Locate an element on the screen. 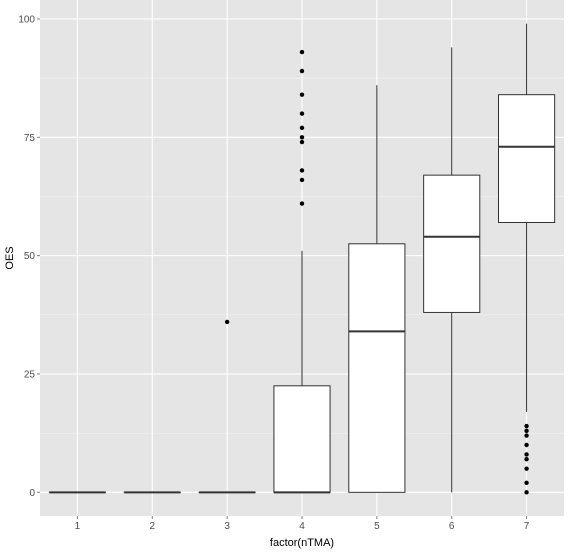  x-tick-label: 7 is located at coordinates (527, 526).